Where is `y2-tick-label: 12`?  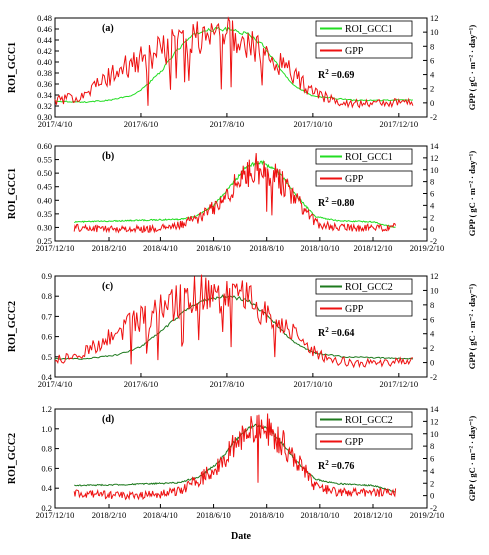 y2-tick-label: 12 is located at coordinates (434, 158).